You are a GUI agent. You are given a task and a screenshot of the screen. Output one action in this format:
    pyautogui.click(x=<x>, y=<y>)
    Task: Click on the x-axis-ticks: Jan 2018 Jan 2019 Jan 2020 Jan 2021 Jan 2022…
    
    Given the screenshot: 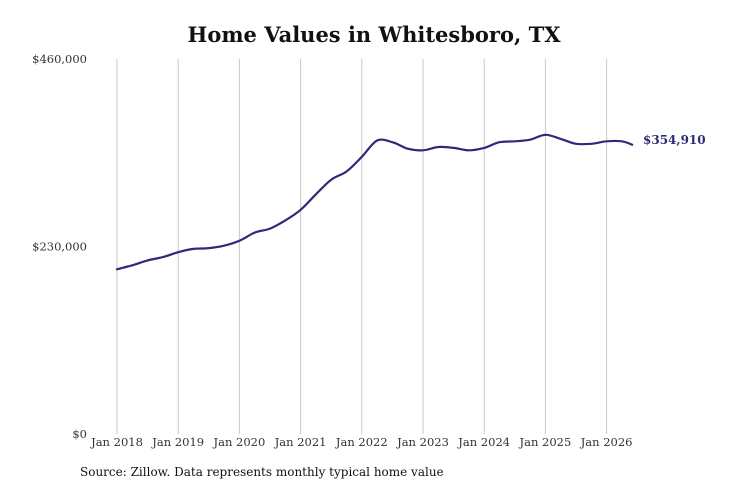 What is the action you would take?
    pyautogui.click(x=361, y=442)
    